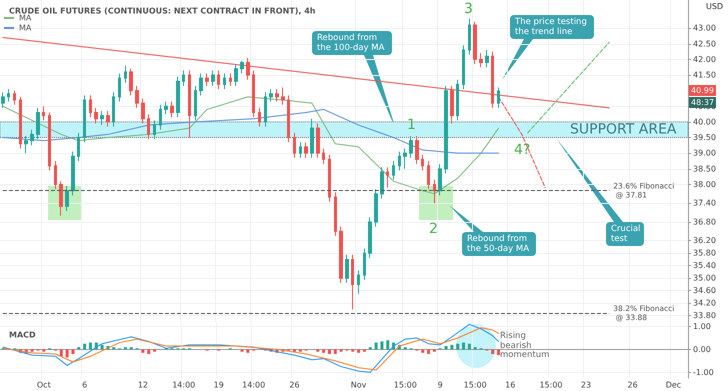 Image resolution: width=728 pixels, height=391 pixels. Describe the element at coordinates (468, 9) in the screenshot. I see `annotation: 3` at that location.